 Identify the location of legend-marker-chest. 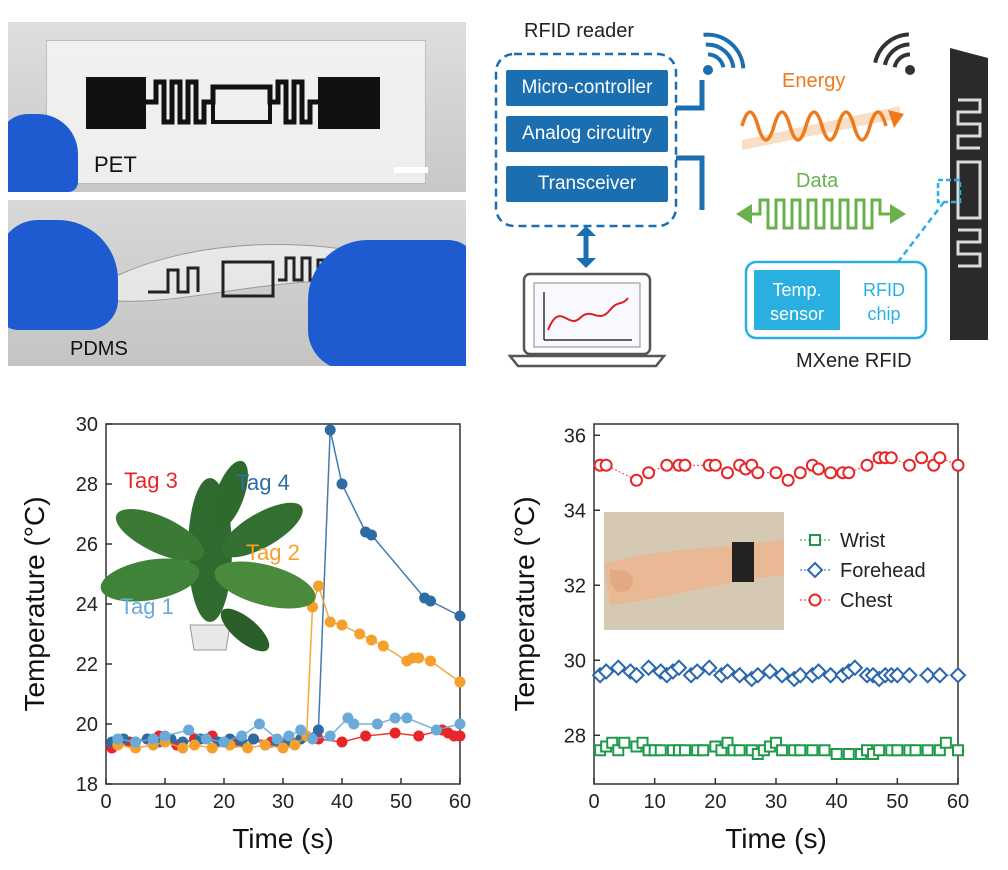
(815, 600).